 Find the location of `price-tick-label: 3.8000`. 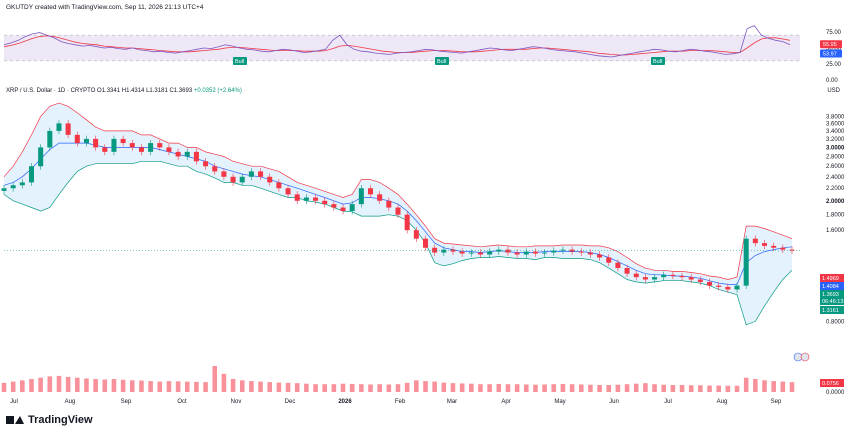

price-tick-label: 3.8000 is located at coordinates (835, 117).